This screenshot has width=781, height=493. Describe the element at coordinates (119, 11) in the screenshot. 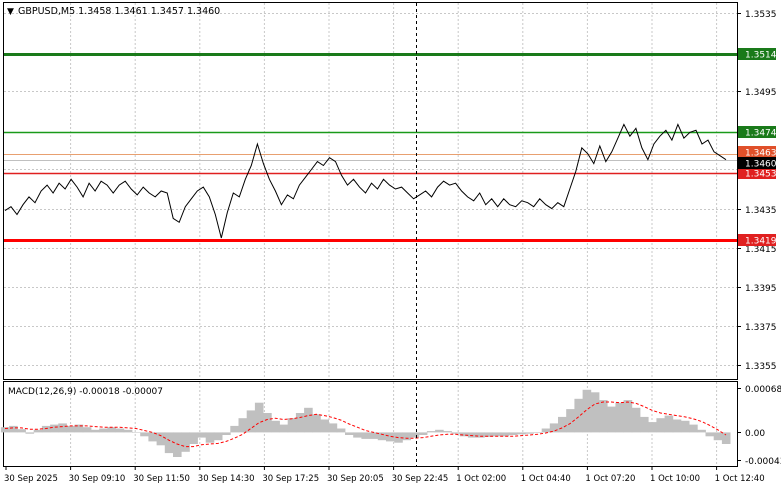

I see `symbol-header: GBPUSD,M5 1.3458 1.3461 1.3457 1.3460` at that location.